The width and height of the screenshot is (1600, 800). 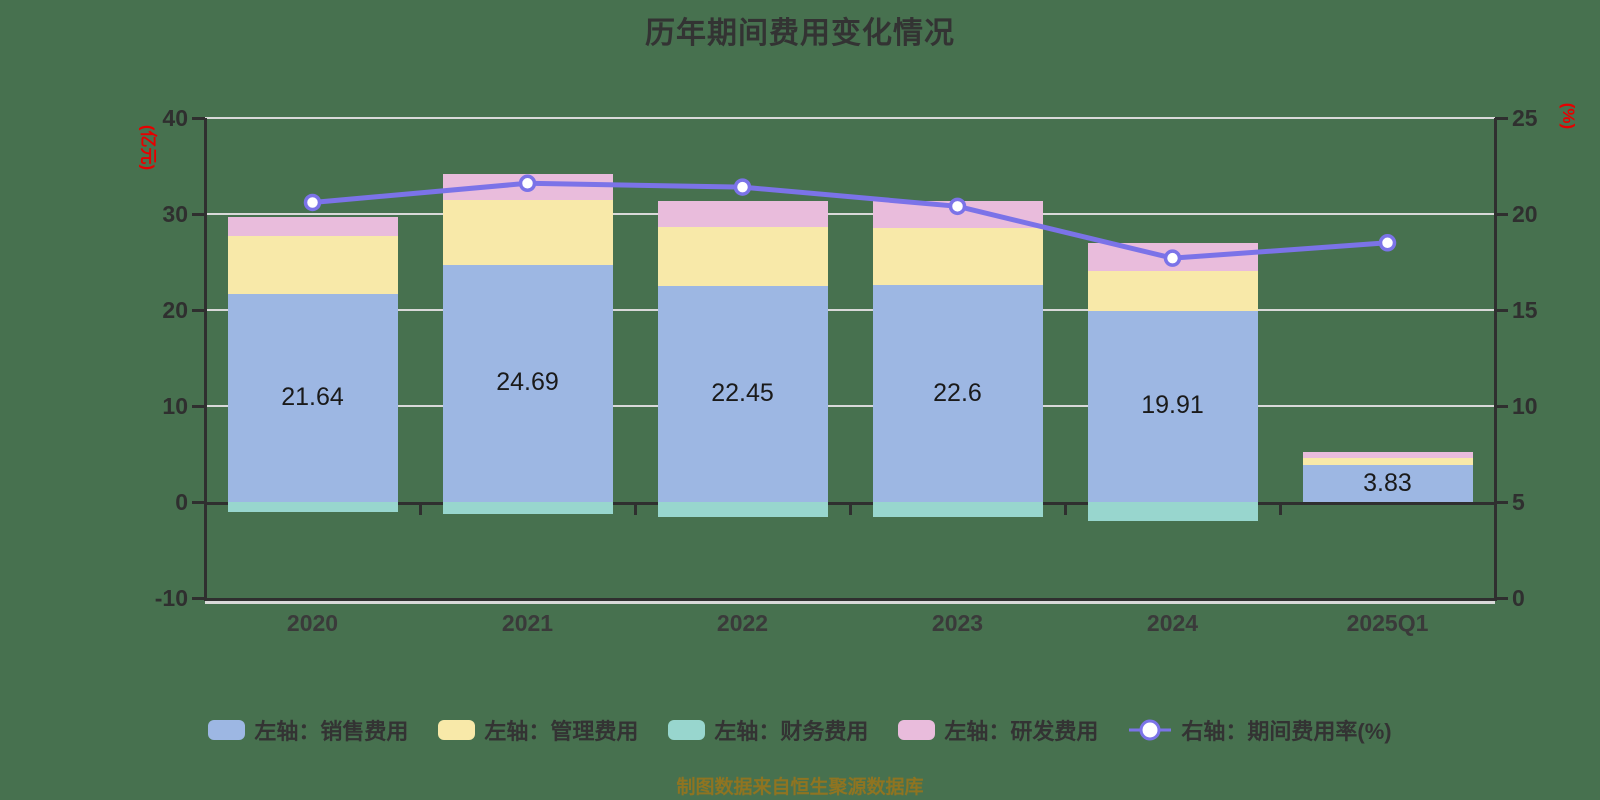 What do you see at coordinates (800, 33) in the screenshot?
I see `chart-title: 历年期间费用变化情况` at bounding box center [800, 33].